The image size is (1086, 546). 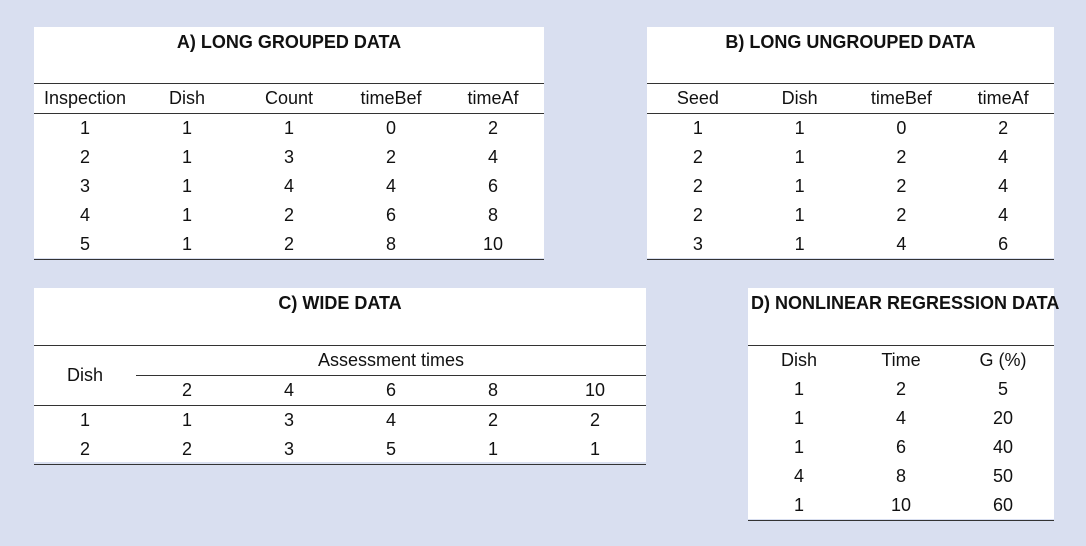 What do you see at coordinates (289, 42) in the screenshot?
I see `panel-title: A) LONG GROUPED DATA` at bounding box center [289, 42].